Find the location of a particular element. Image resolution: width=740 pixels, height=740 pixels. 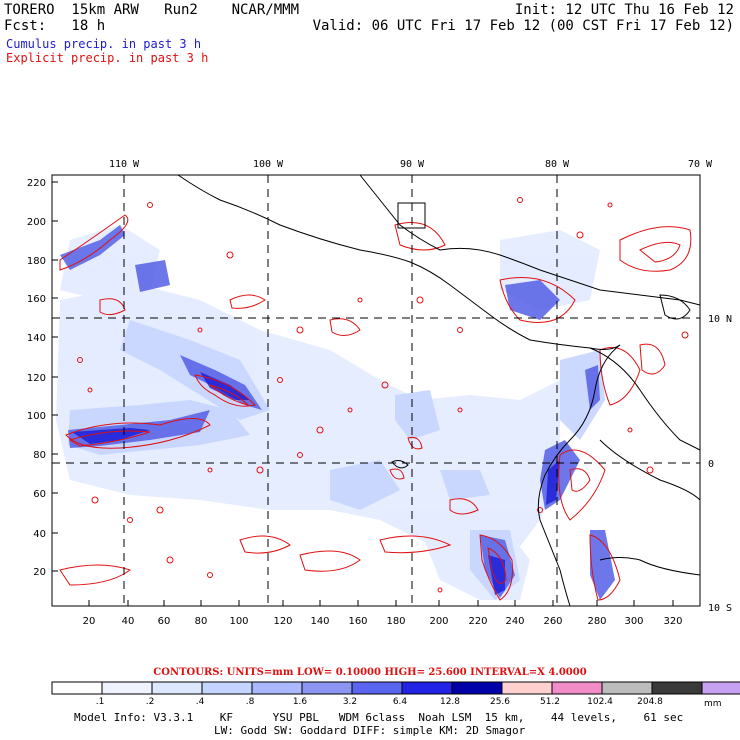

lon-label: 70 W is located at coordinates (700, 164).